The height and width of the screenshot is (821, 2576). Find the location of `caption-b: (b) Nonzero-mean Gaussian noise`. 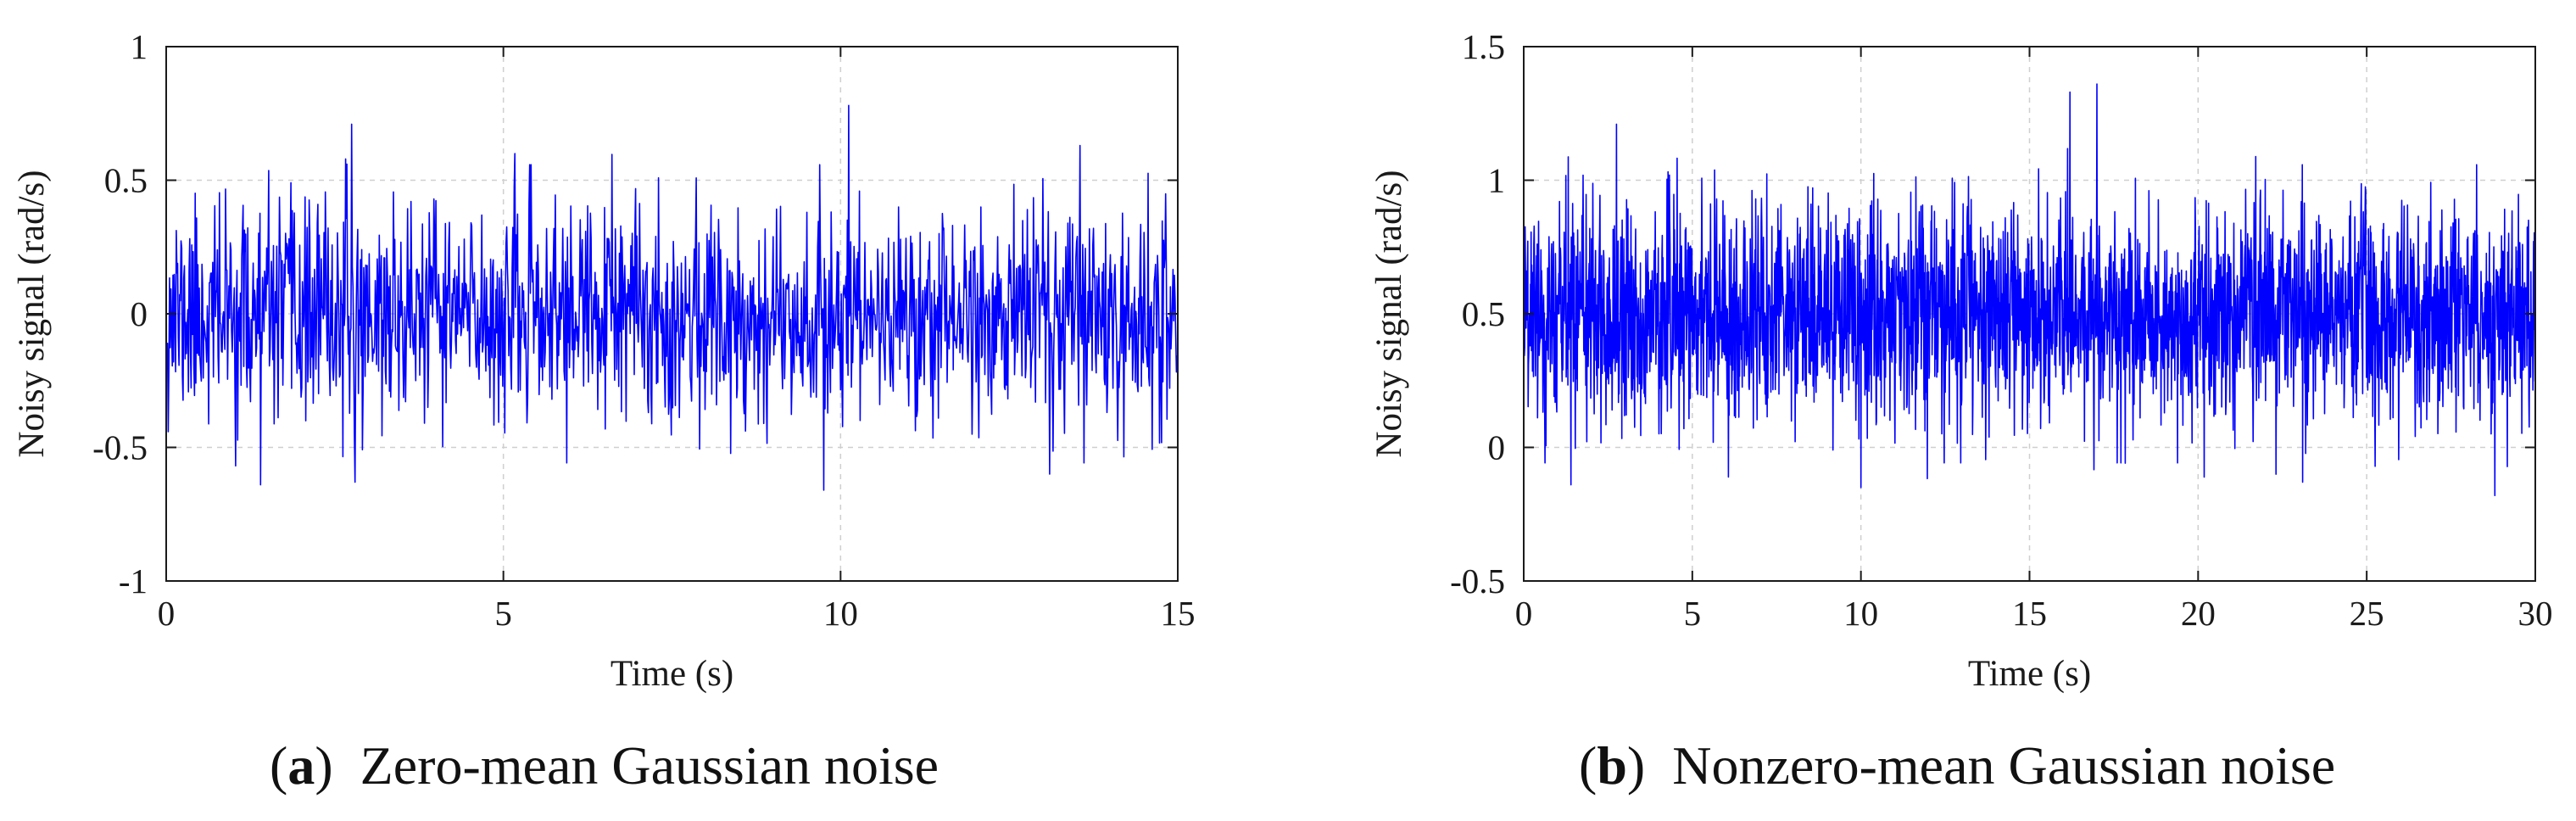

caption-b: (b) Nonzero-mean Gaussian noise is located at coordinates (1957, 766).